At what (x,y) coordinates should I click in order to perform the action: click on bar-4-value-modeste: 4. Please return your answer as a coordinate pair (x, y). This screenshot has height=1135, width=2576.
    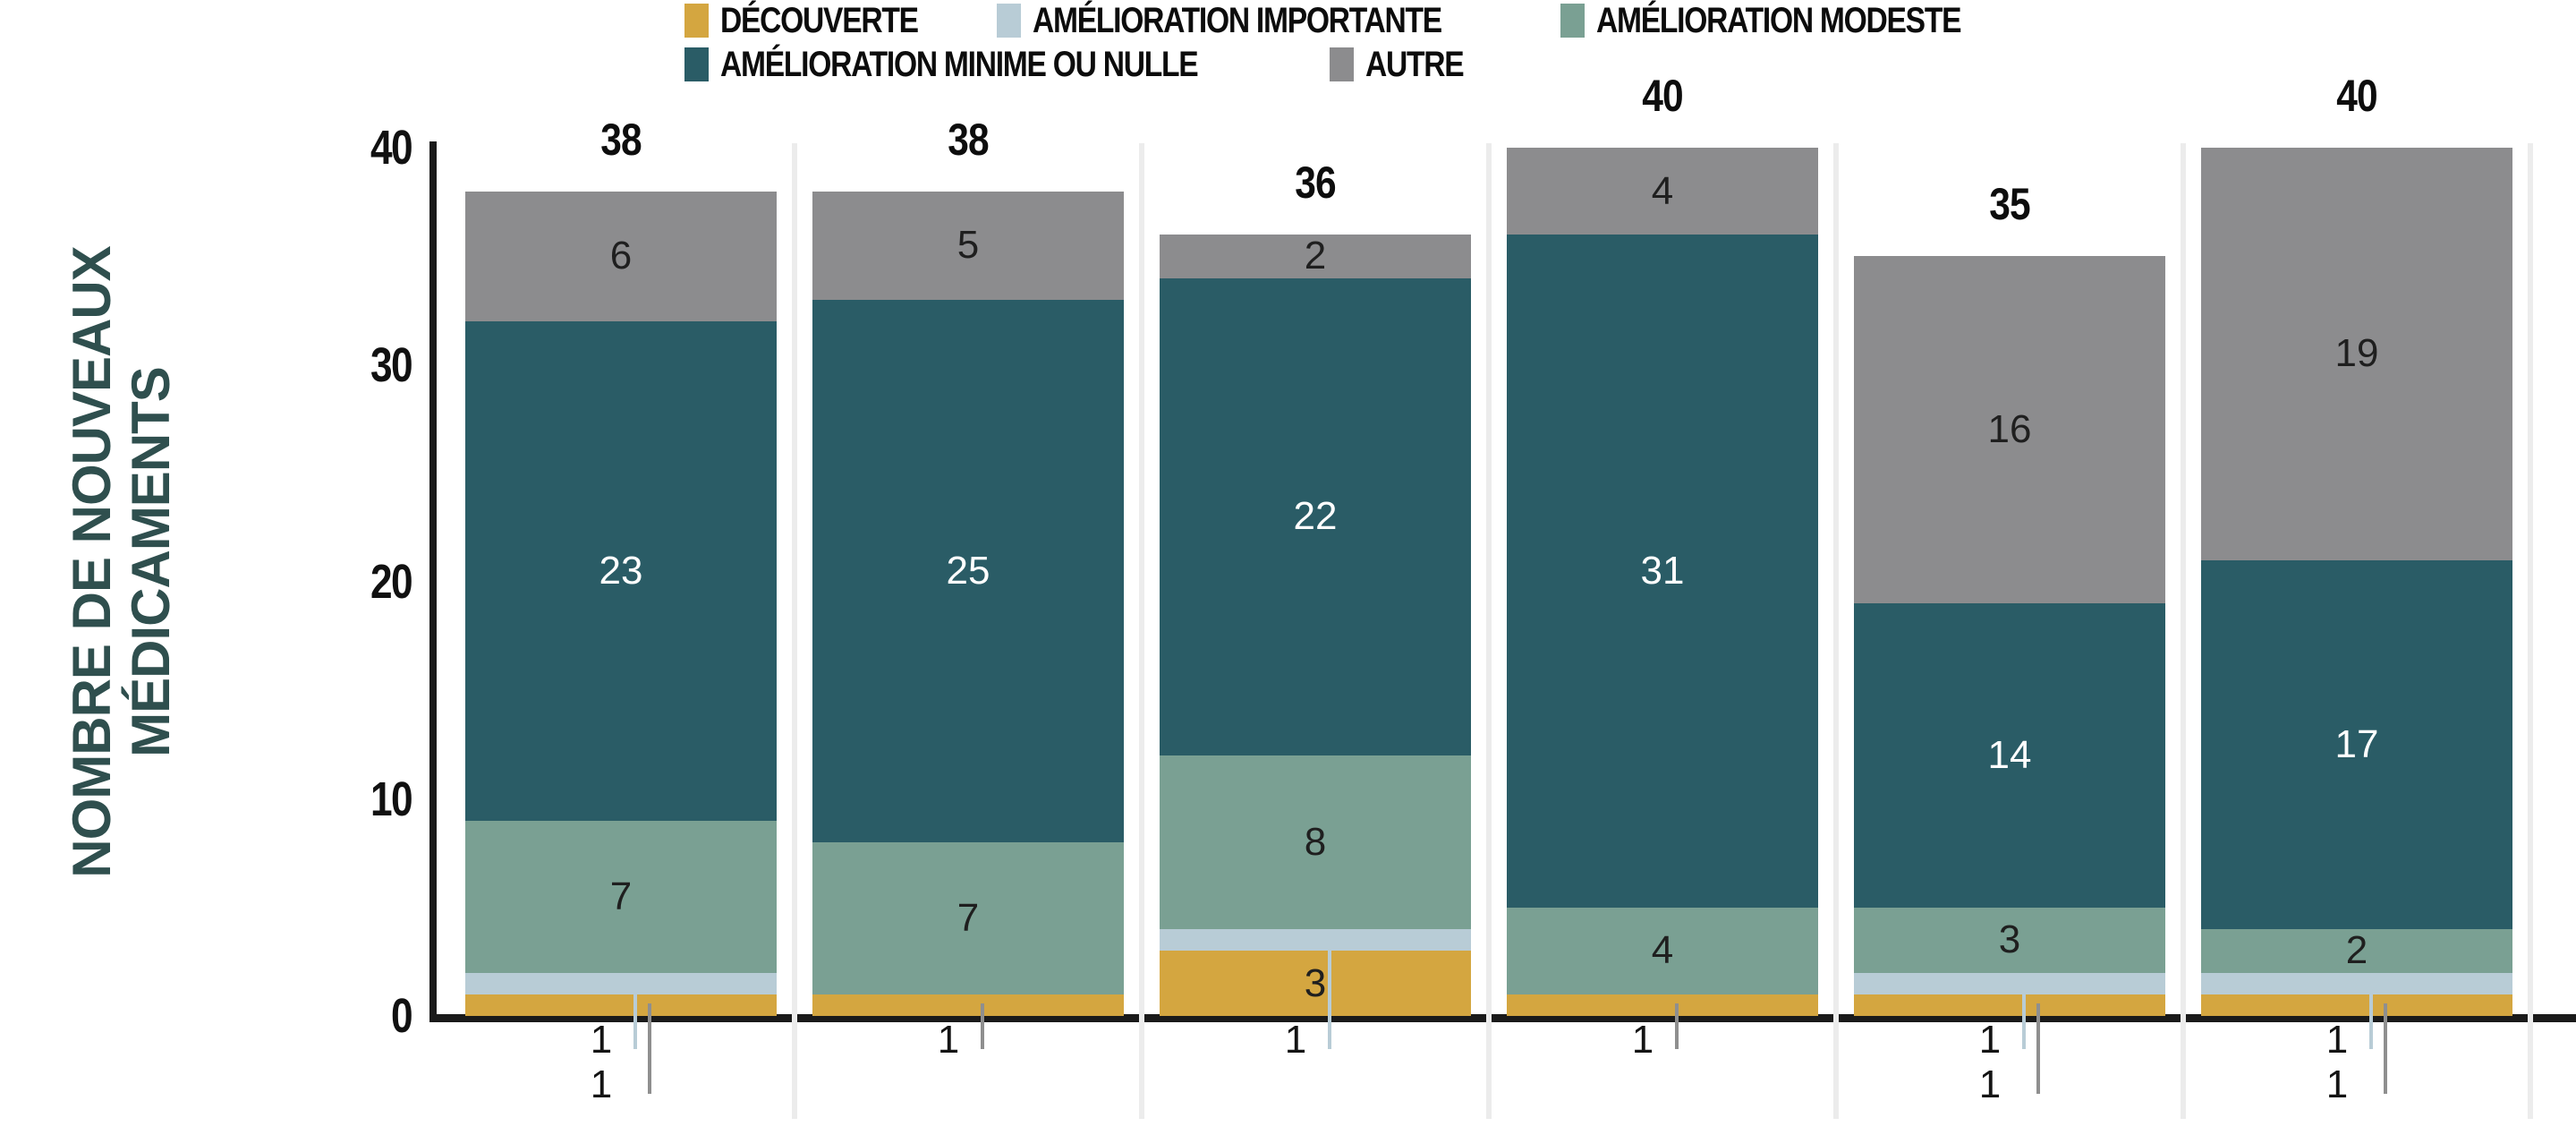
    Looking at the image, I should click on (1662, 950).